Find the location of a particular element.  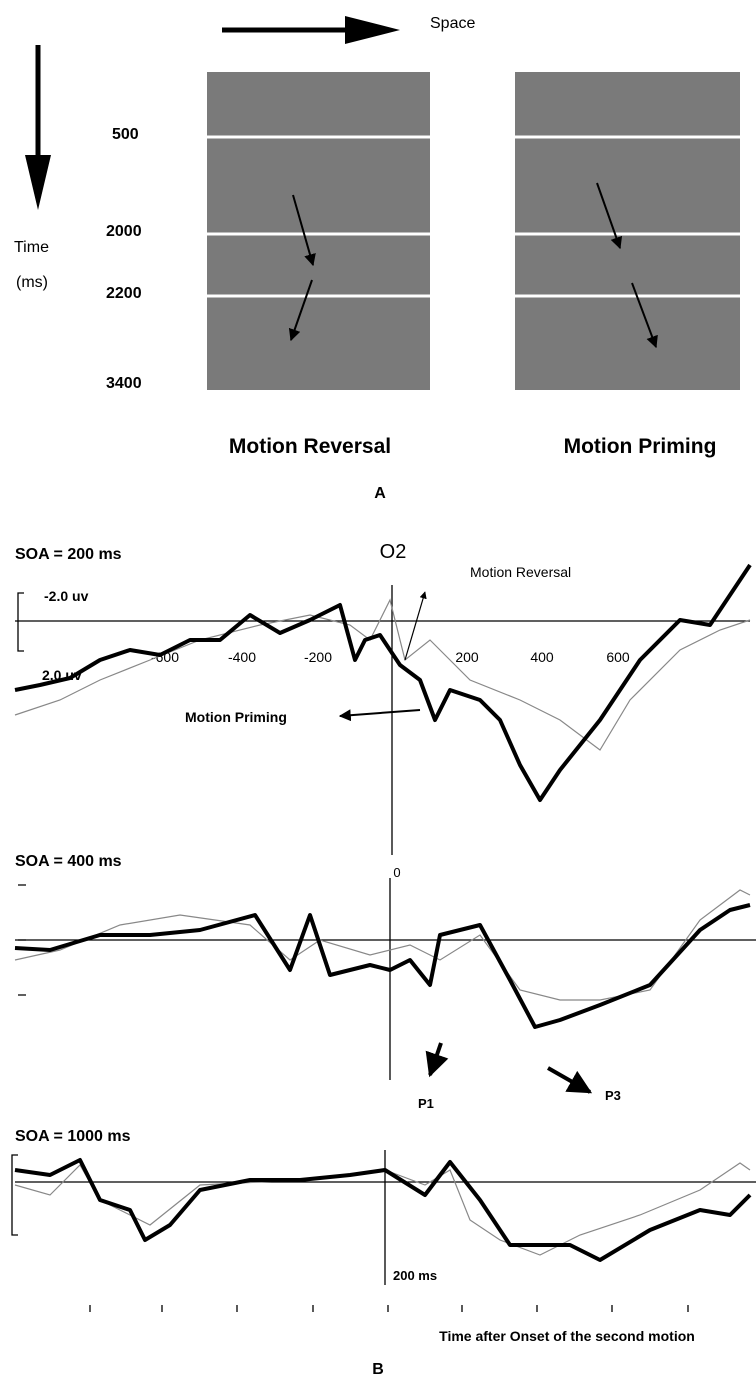

p3-arrow is located at coordinates (570, 1080).